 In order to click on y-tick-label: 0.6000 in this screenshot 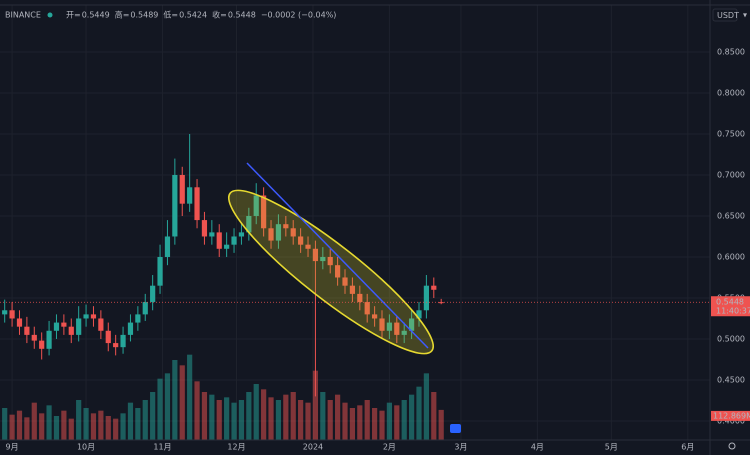, I will do `click(731, 256)`.